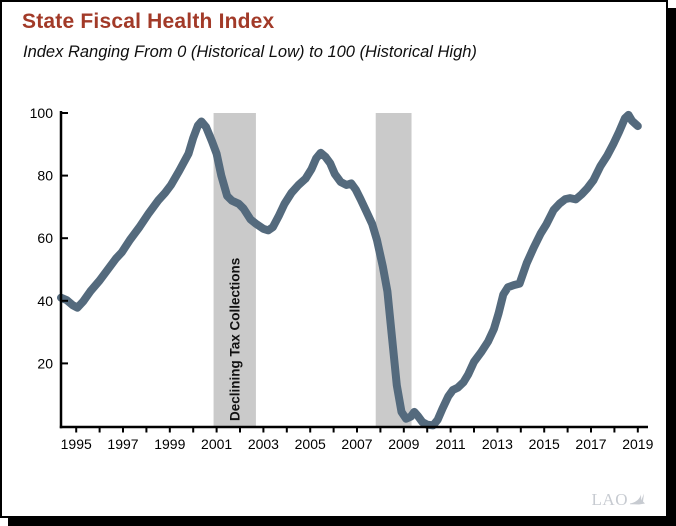 The height and width of the screenshot is (526, 676). Describe the element at coordinates (45, 363) in the screenshot. I see `y-tick-label: 20` at that location.